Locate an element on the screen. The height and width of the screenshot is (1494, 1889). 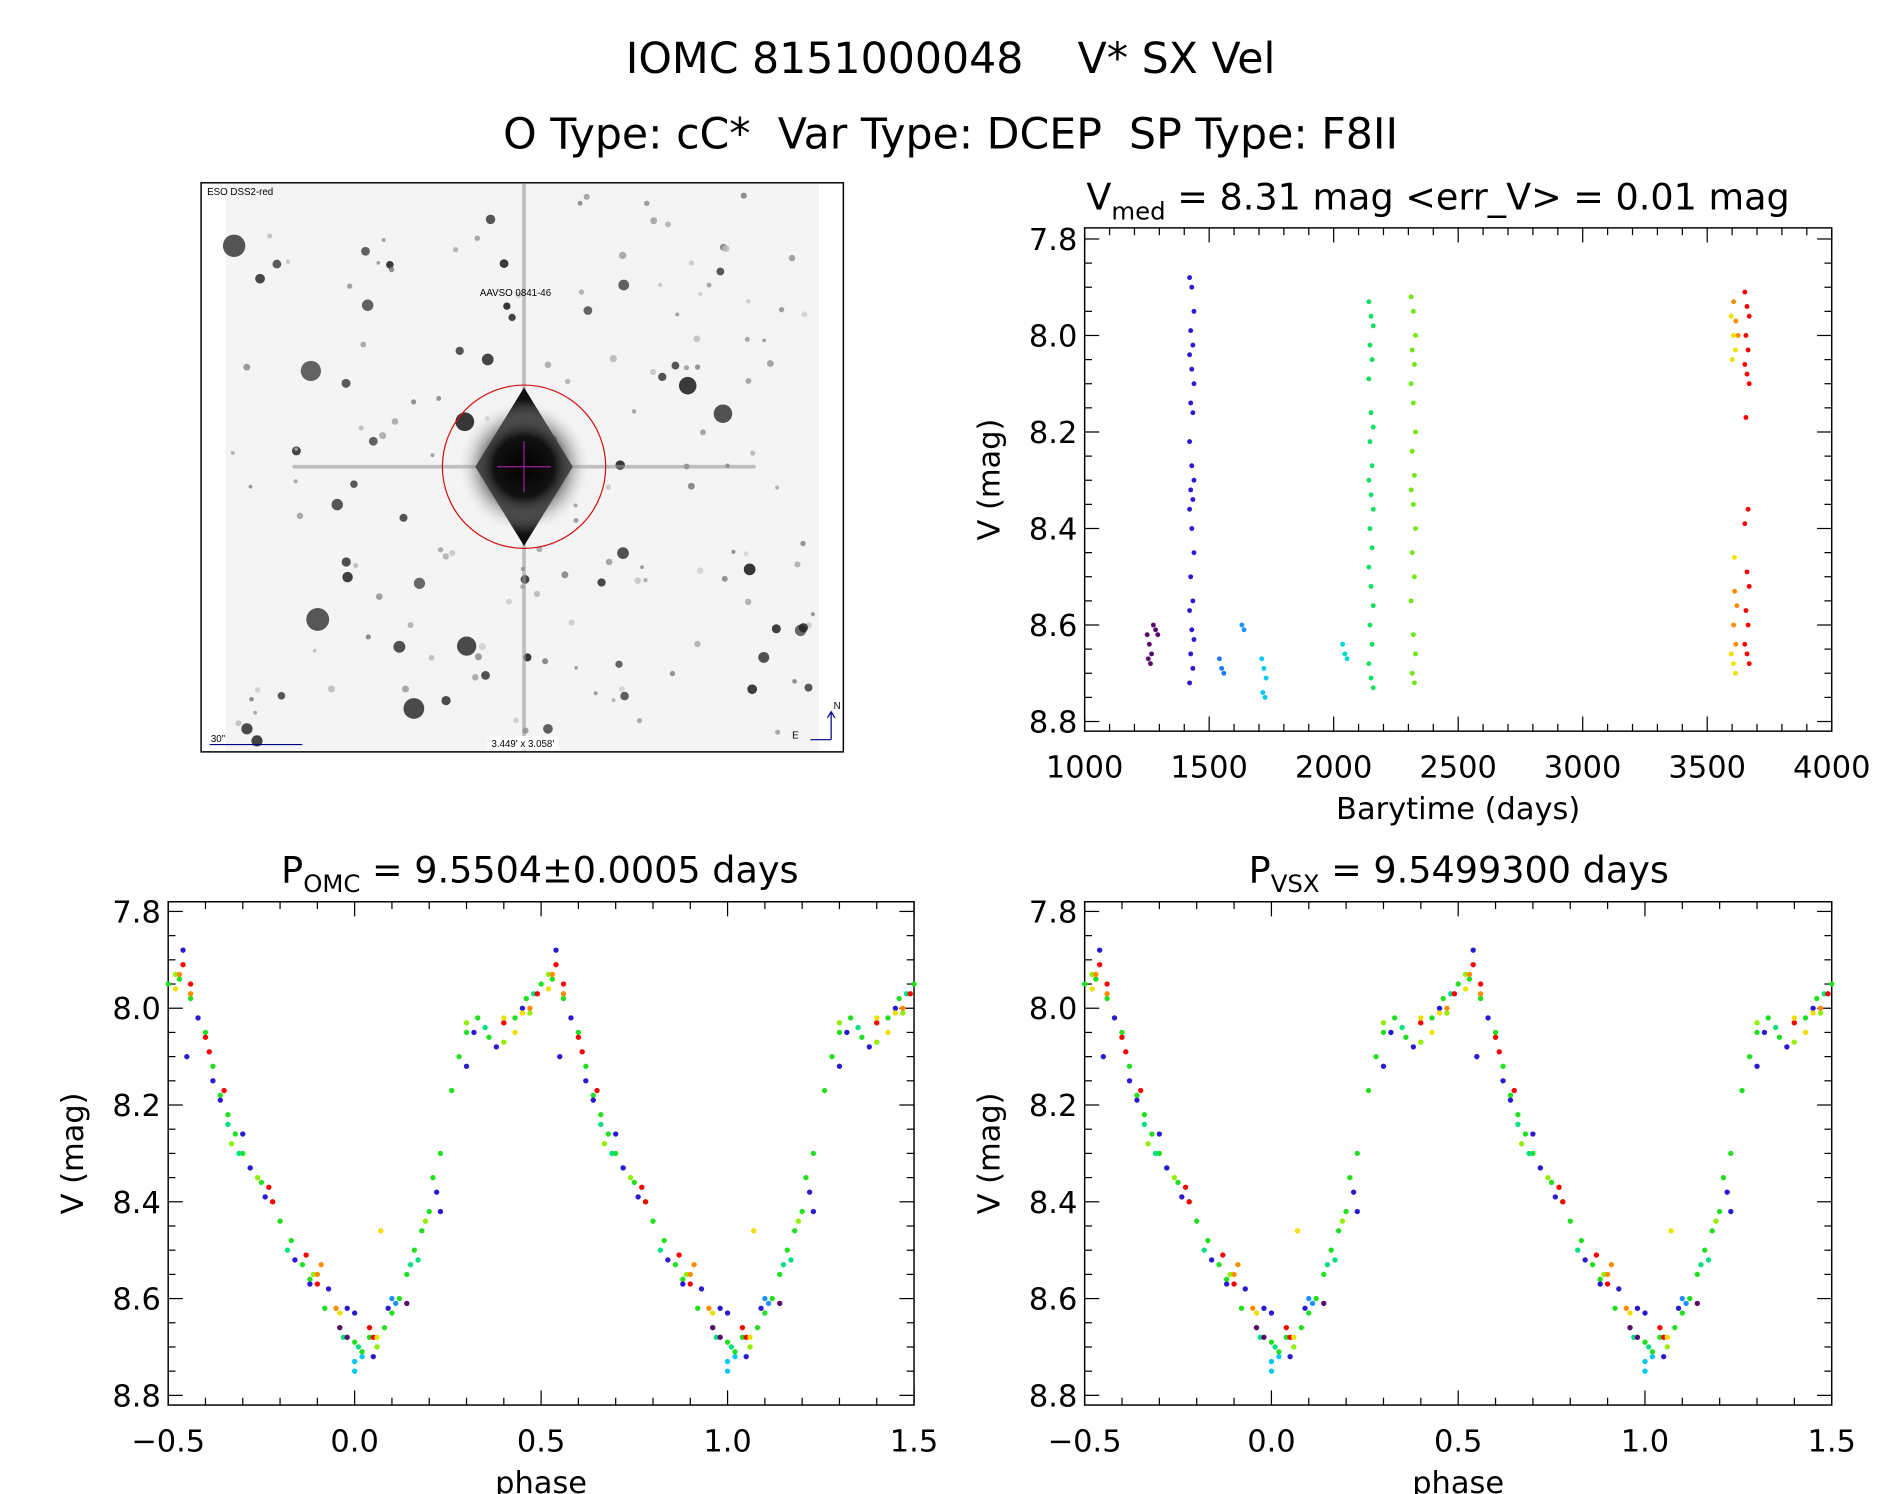
x-tick-label: 3500 is located at coordinates (1707, 767).